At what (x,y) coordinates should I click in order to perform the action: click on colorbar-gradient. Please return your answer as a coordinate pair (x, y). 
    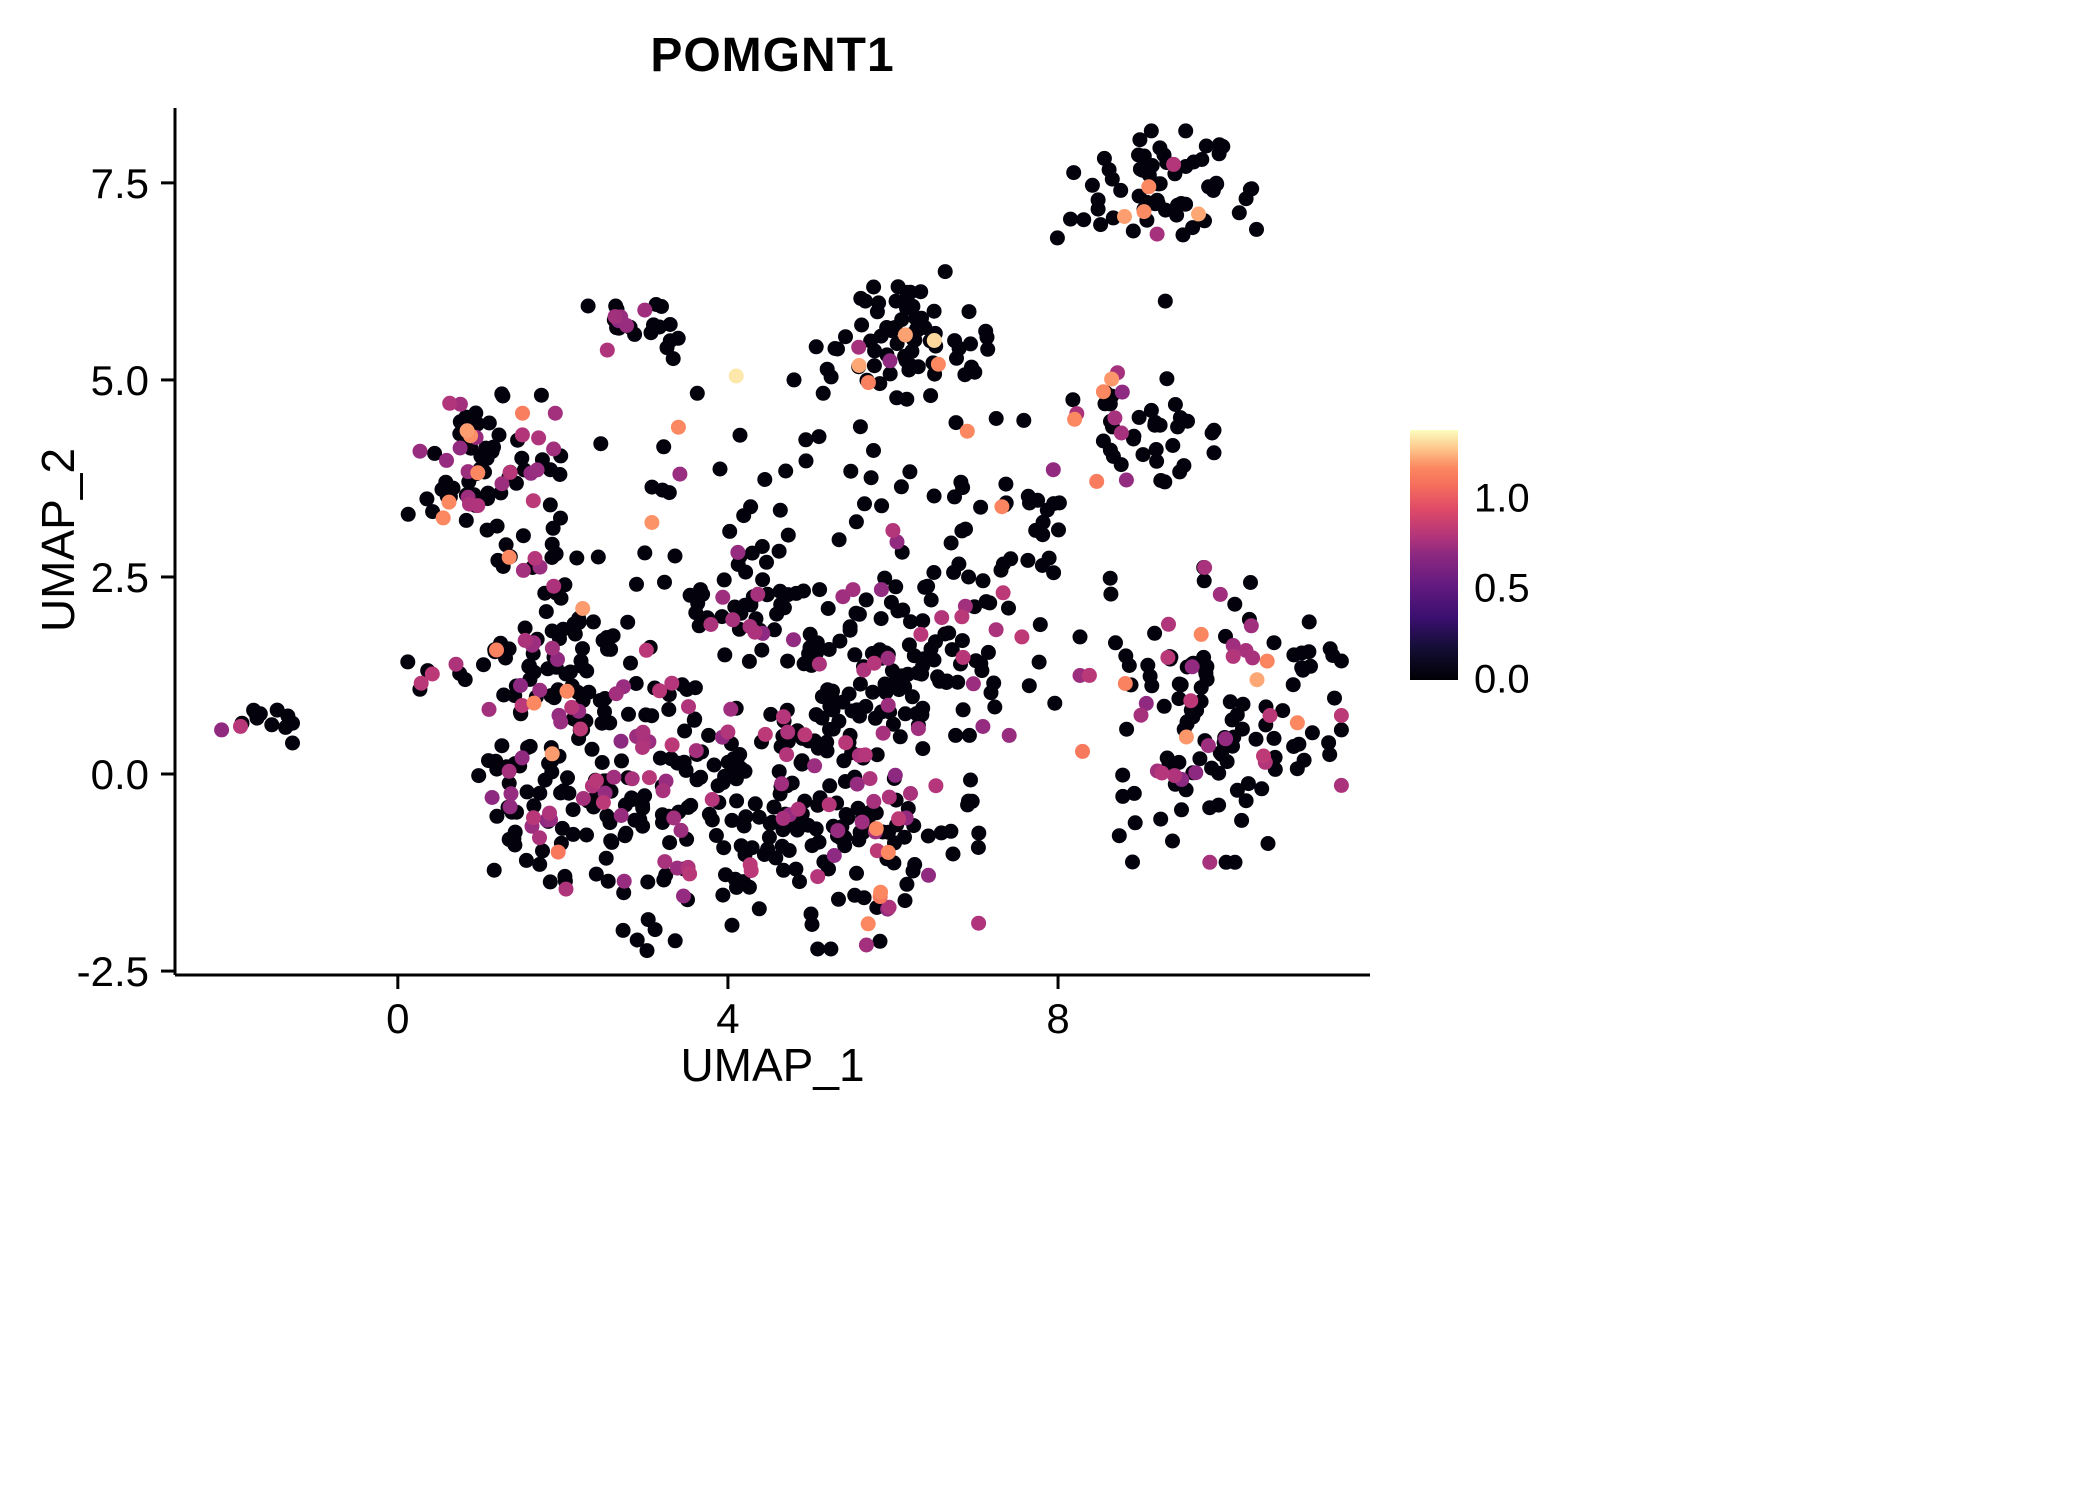
    Looking at the image, I should click on (1434, 555).